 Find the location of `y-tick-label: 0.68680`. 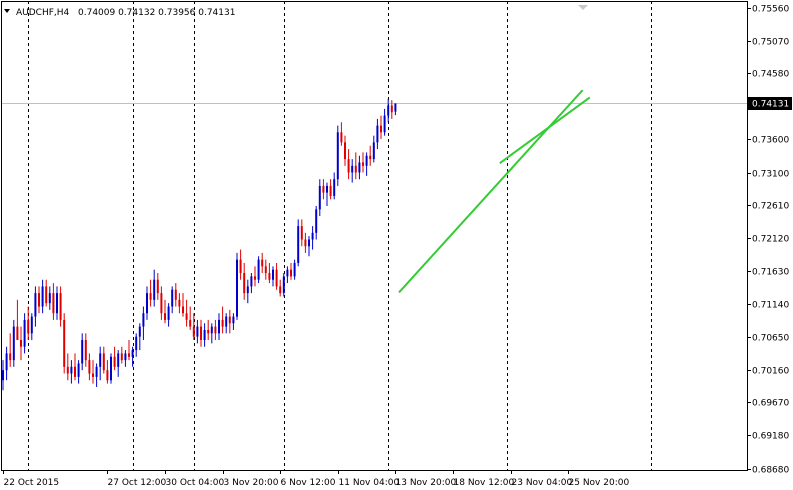

y-tick-label: 0.68680 is located at coordinates (770, 471).